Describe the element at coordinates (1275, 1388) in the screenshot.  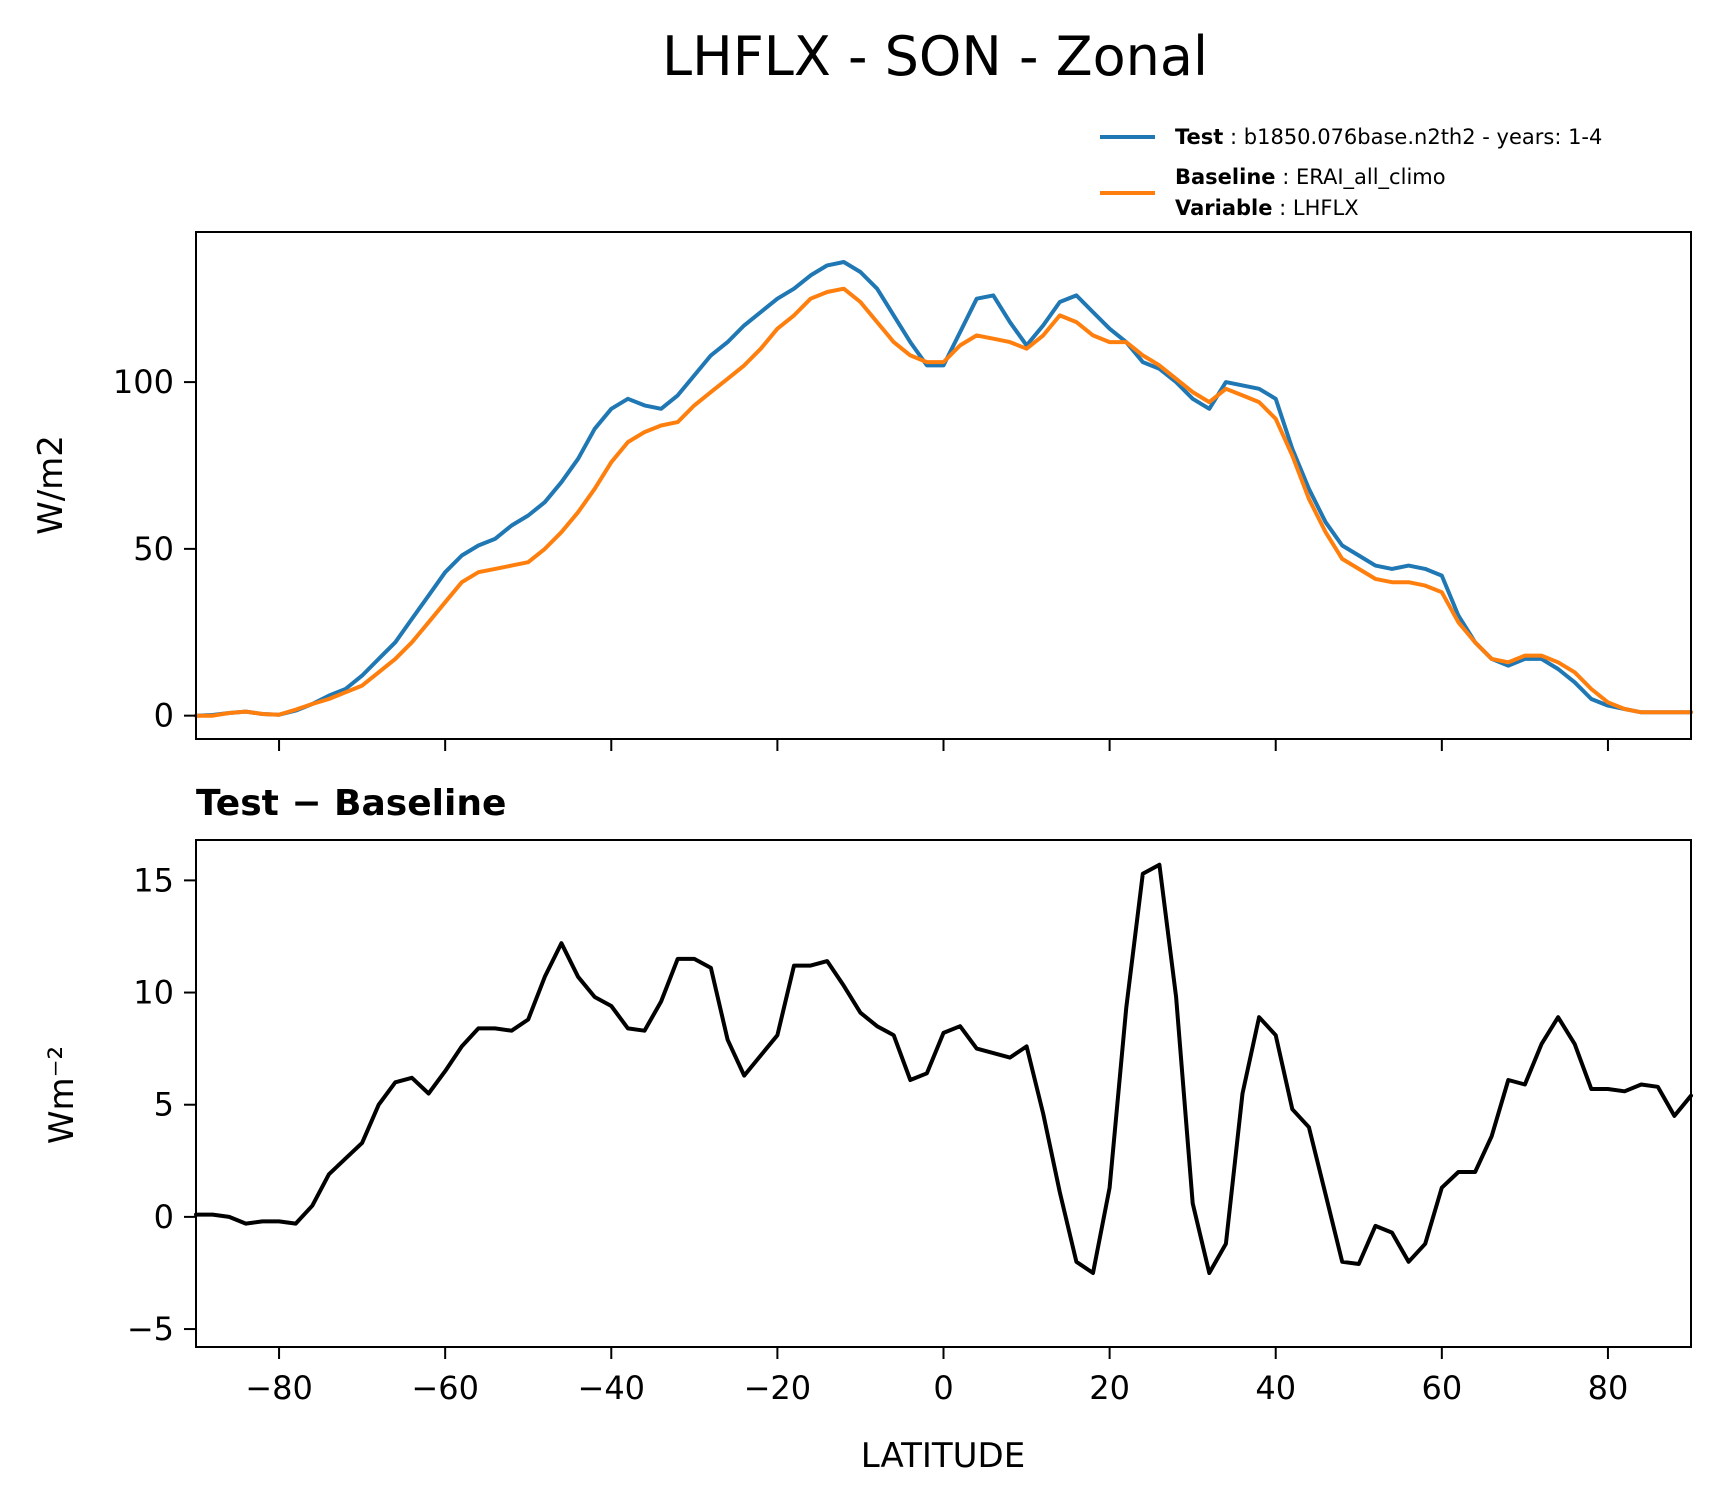
I see `bot-xtick-label: 40` at that location.